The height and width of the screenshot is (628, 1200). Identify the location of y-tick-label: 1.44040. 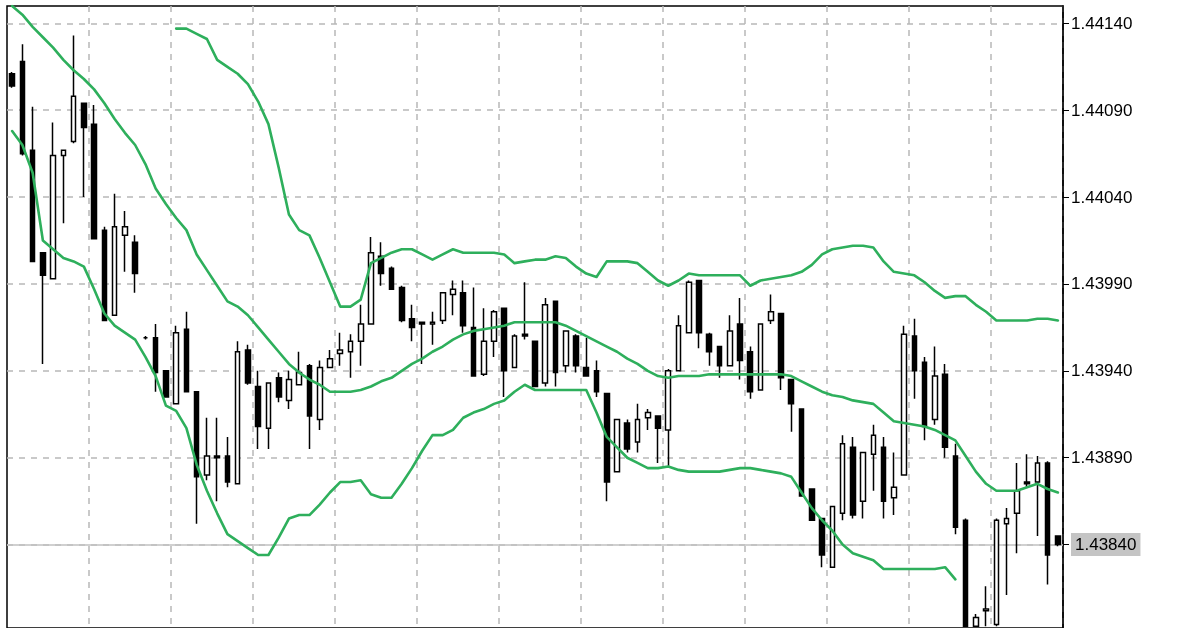
(1102, 197).